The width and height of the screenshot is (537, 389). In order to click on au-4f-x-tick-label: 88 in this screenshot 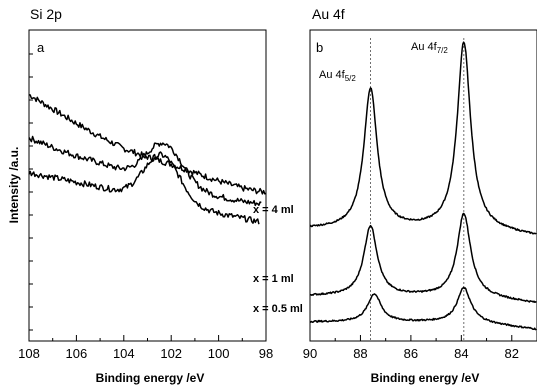, I will do `click(360, 353)`.